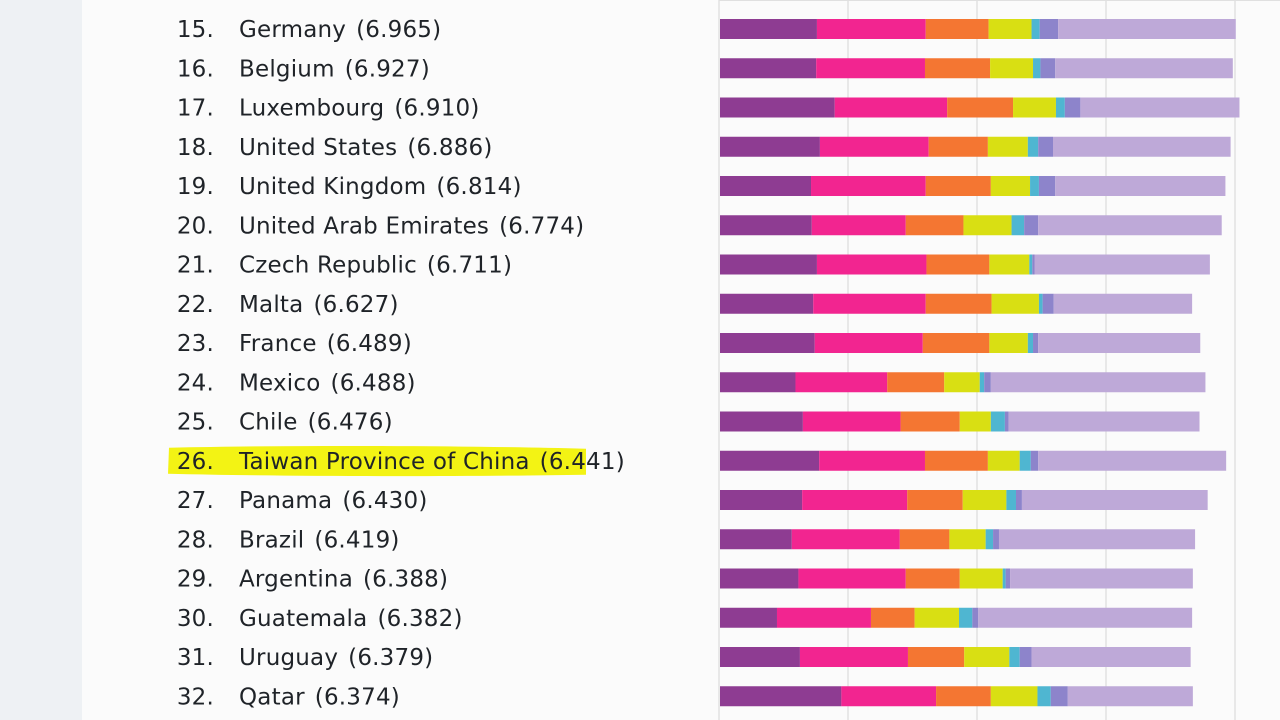 This screenshot has width=1280, height=720. Describe the element at coordinates (195, 423) in the screenshot. I see `rank-label: 25.` at that location.